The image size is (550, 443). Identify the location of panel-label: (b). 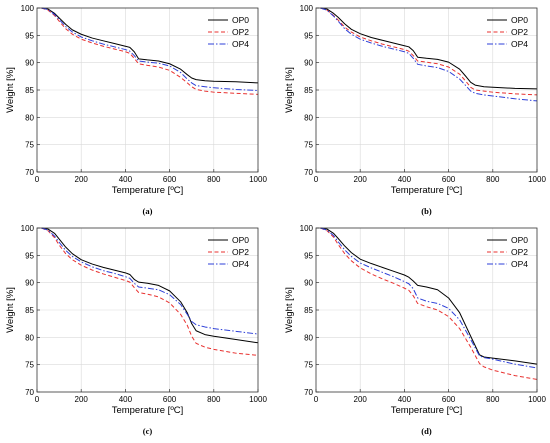
(426, 211).